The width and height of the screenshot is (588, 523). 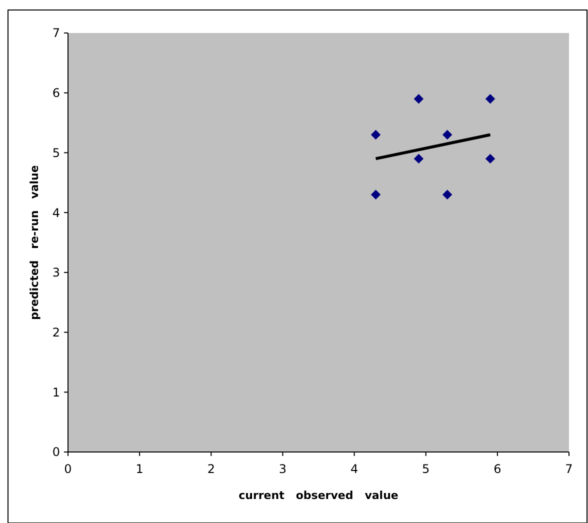 What do you see at coordinates (56, 273) in the screenshot?
I see `y-tick-label: 3` at bounding box center [56, 273].